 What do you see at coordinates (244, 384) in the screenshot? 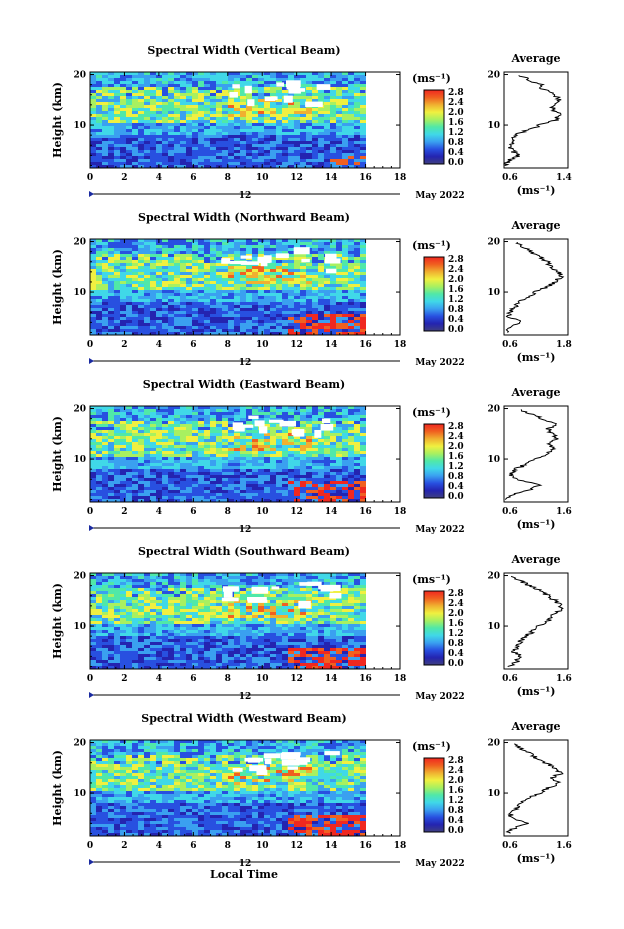
I see `panel-title: Spectral Width (Eastward Beam)` at bounding box center [244, 384].